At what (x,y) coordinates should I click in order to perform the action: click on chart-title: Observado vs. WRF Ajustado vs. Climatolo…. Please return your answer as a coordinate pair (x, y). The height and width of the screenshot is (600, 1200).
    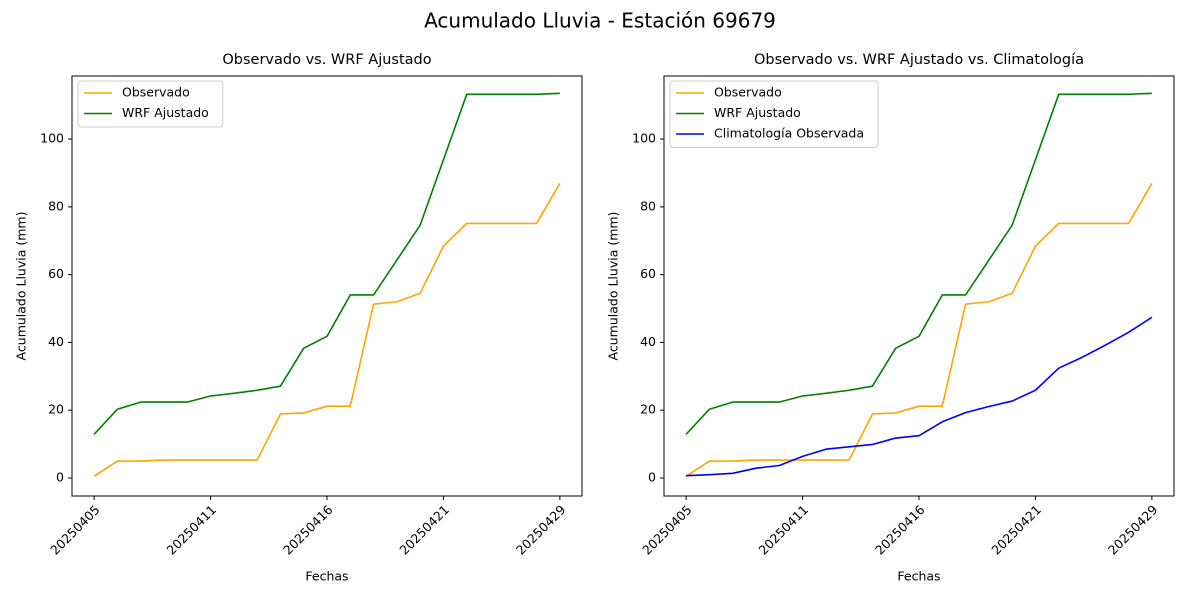
    Looking at the image, I should click on (919, 60).